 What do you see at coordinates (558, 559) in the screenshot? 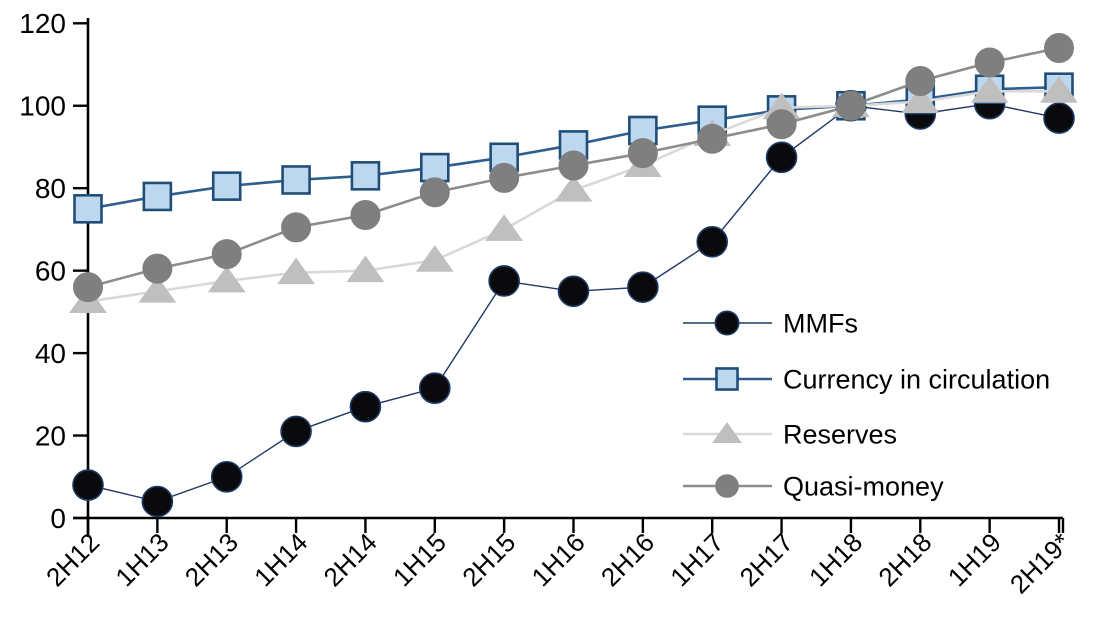
I see `x-tick-label: 1H16` at bounding box center [558, 559].